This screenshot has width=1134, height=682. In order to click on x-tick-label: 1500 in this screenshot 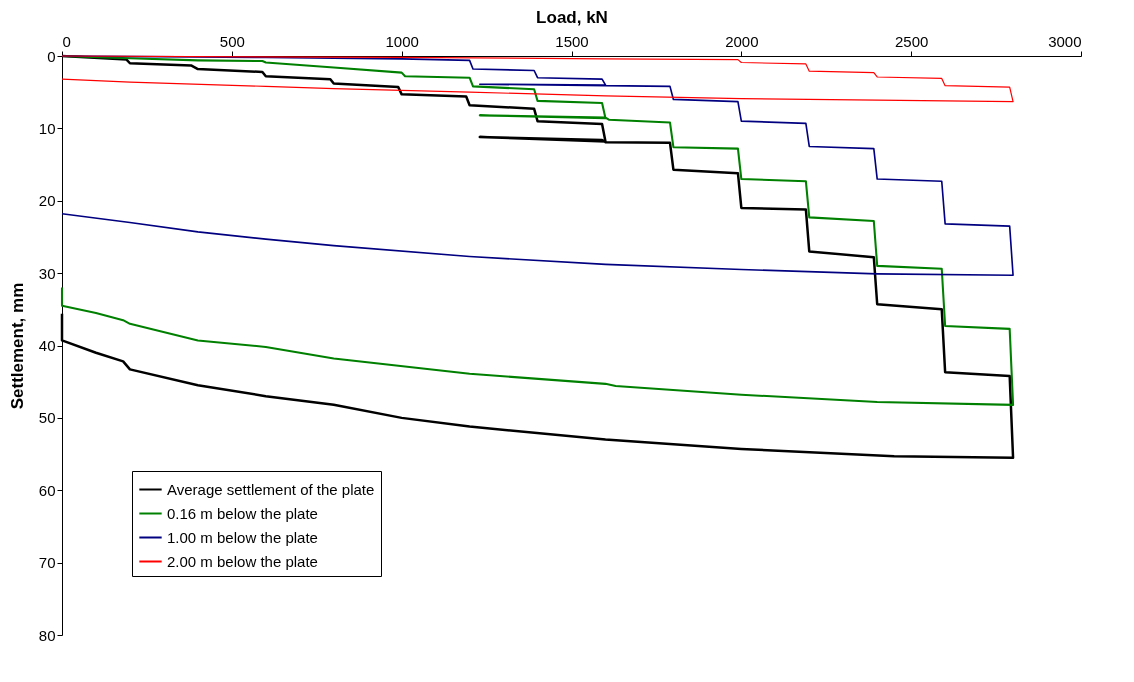, I will do `click(572, 41)`.